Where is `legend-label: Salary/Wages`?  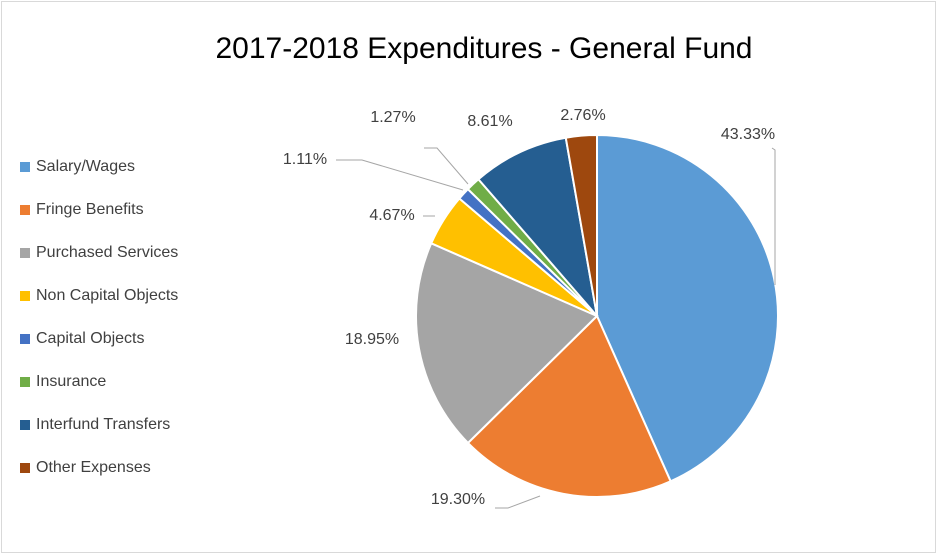
legend-label: Salary/Wages is located at coordinates (85, 166).